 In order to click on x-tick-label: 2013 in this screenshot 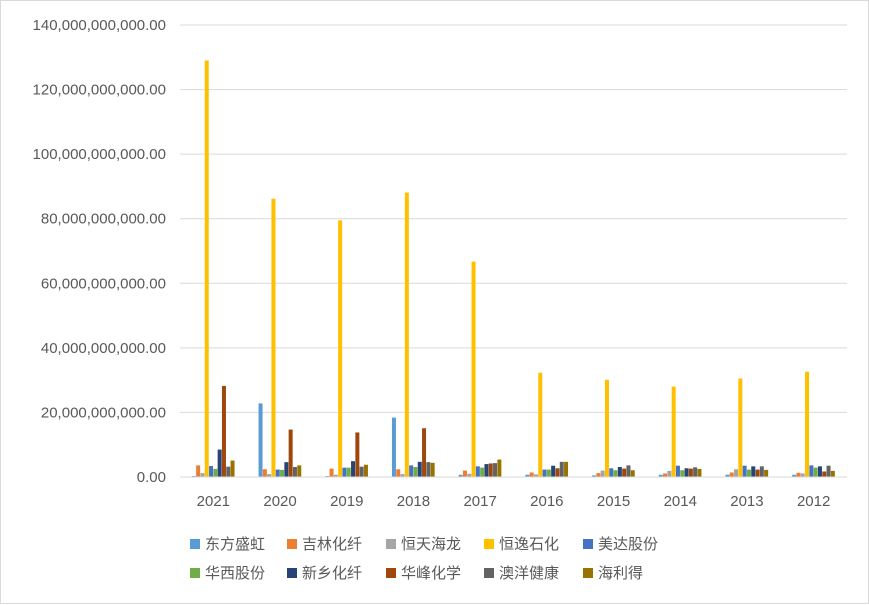, I will do `click(746, 501)`.